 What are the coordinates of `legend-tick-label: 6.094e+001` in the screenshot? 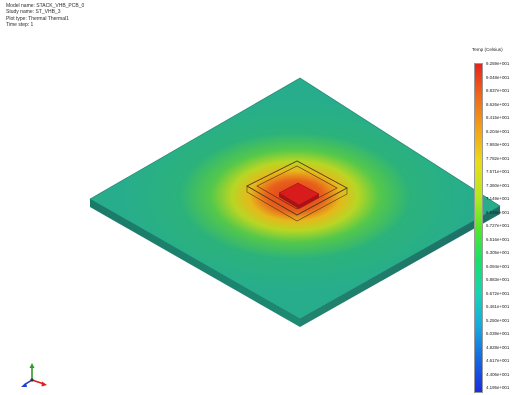 It's located at (498, 266).